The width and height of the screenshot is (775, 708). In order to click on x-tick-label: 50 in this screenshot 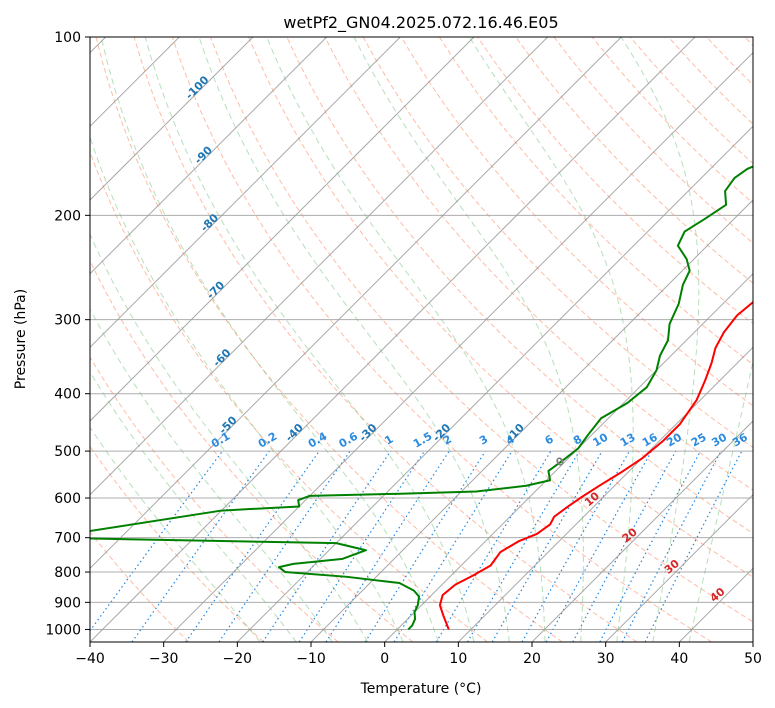, I will do `click(753, 659)`.